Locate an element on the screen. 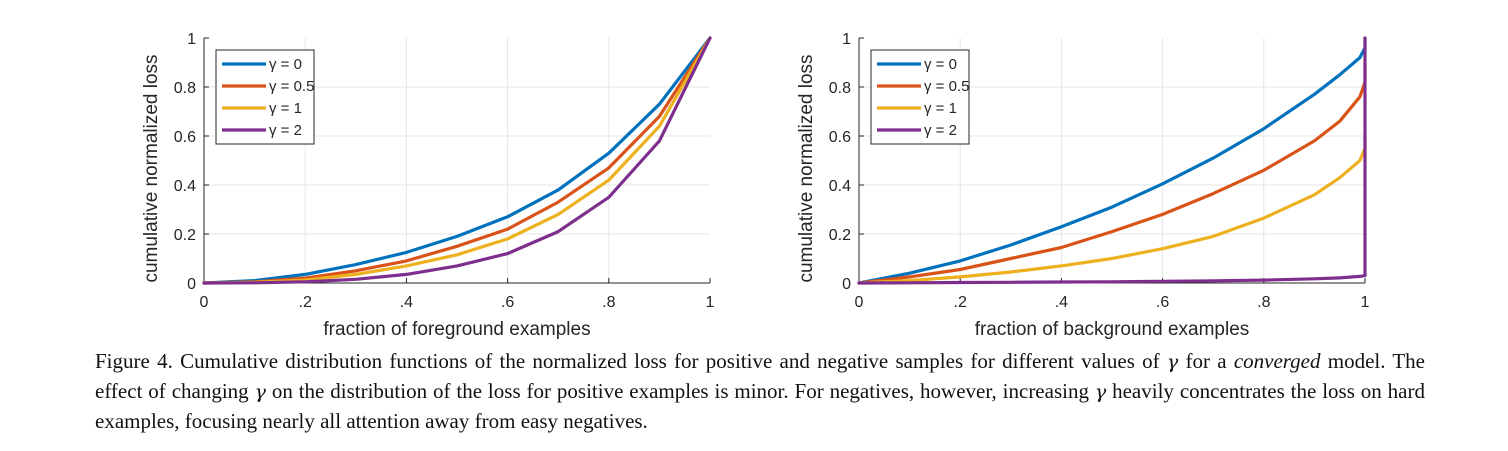 This screenshot has width=1508, height=451. caption-label: Figure 4. is located at coordinates (134, 361).